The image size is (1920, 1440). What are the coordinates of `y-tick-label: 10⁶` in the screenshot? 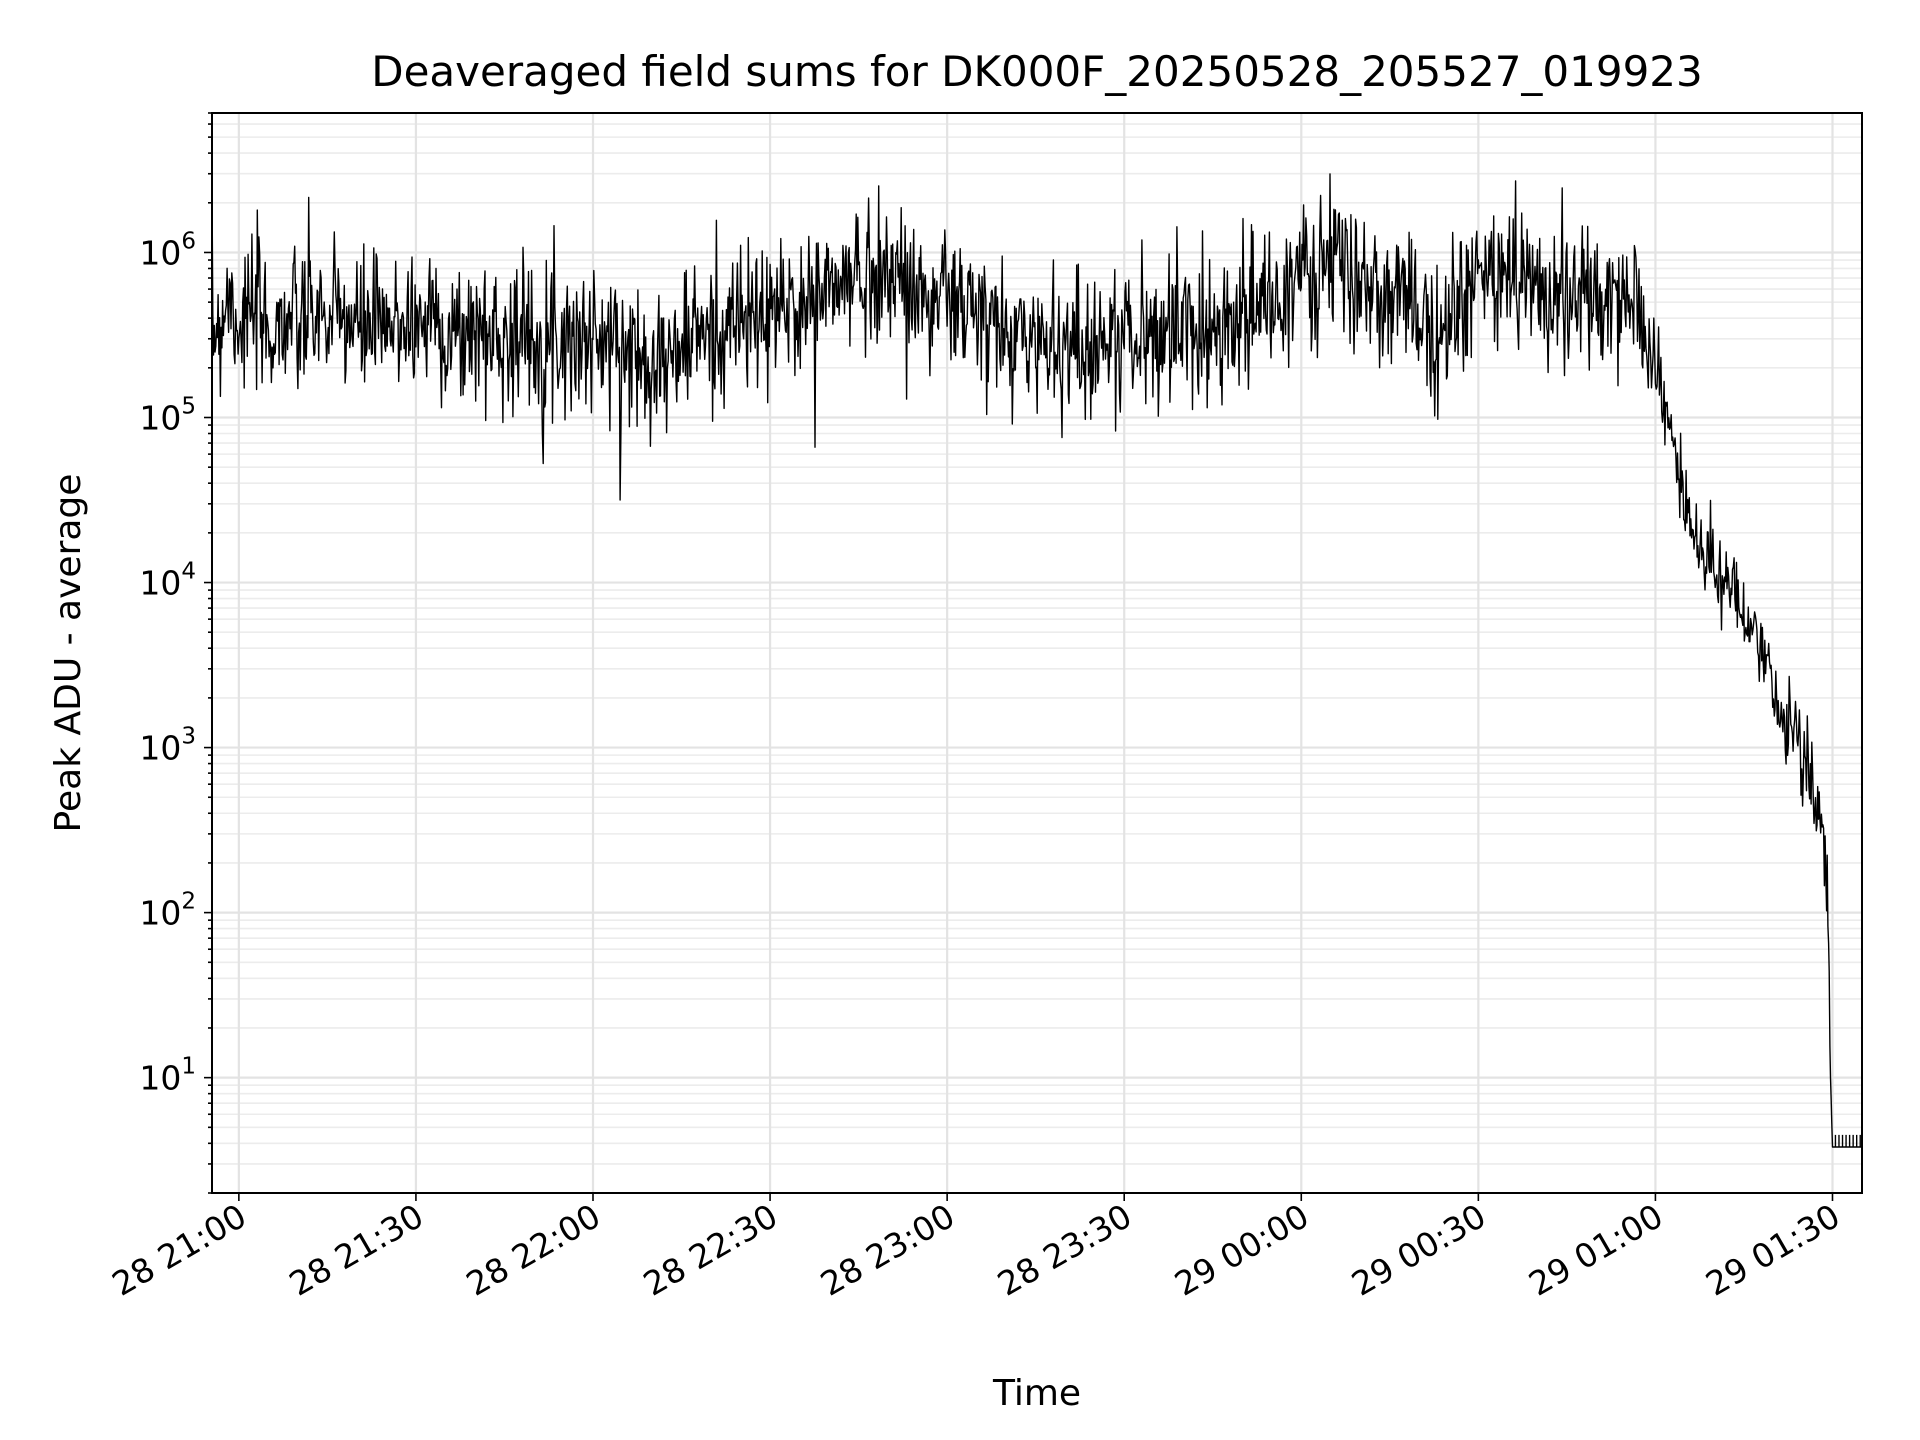 It's located at (167, 250).